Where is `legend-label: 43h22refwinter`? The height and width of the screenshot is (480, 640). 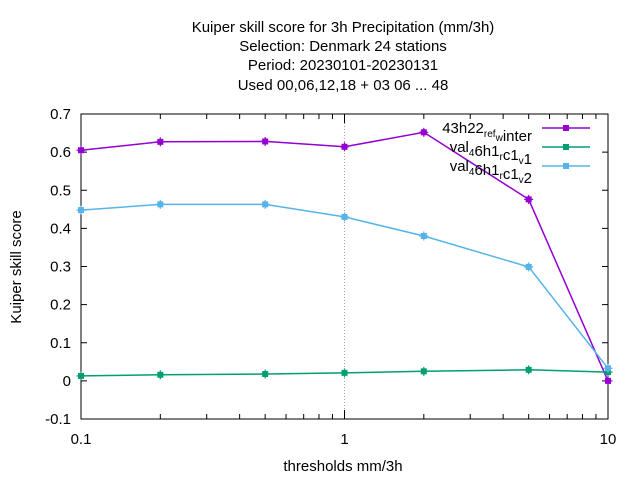
legend-label: 43h22refwinter is located at coordinates (487, 132).